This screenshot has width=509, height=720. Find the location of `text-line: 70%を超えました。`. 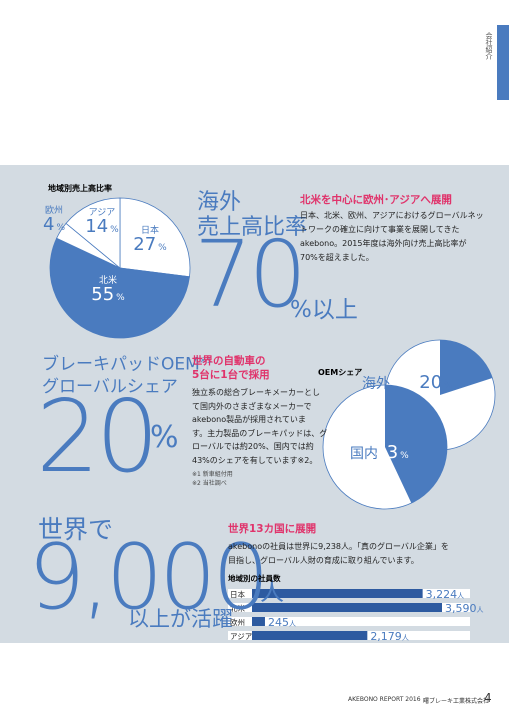

text-line: 70%を超えました。 is located at coordinates (337, 257).